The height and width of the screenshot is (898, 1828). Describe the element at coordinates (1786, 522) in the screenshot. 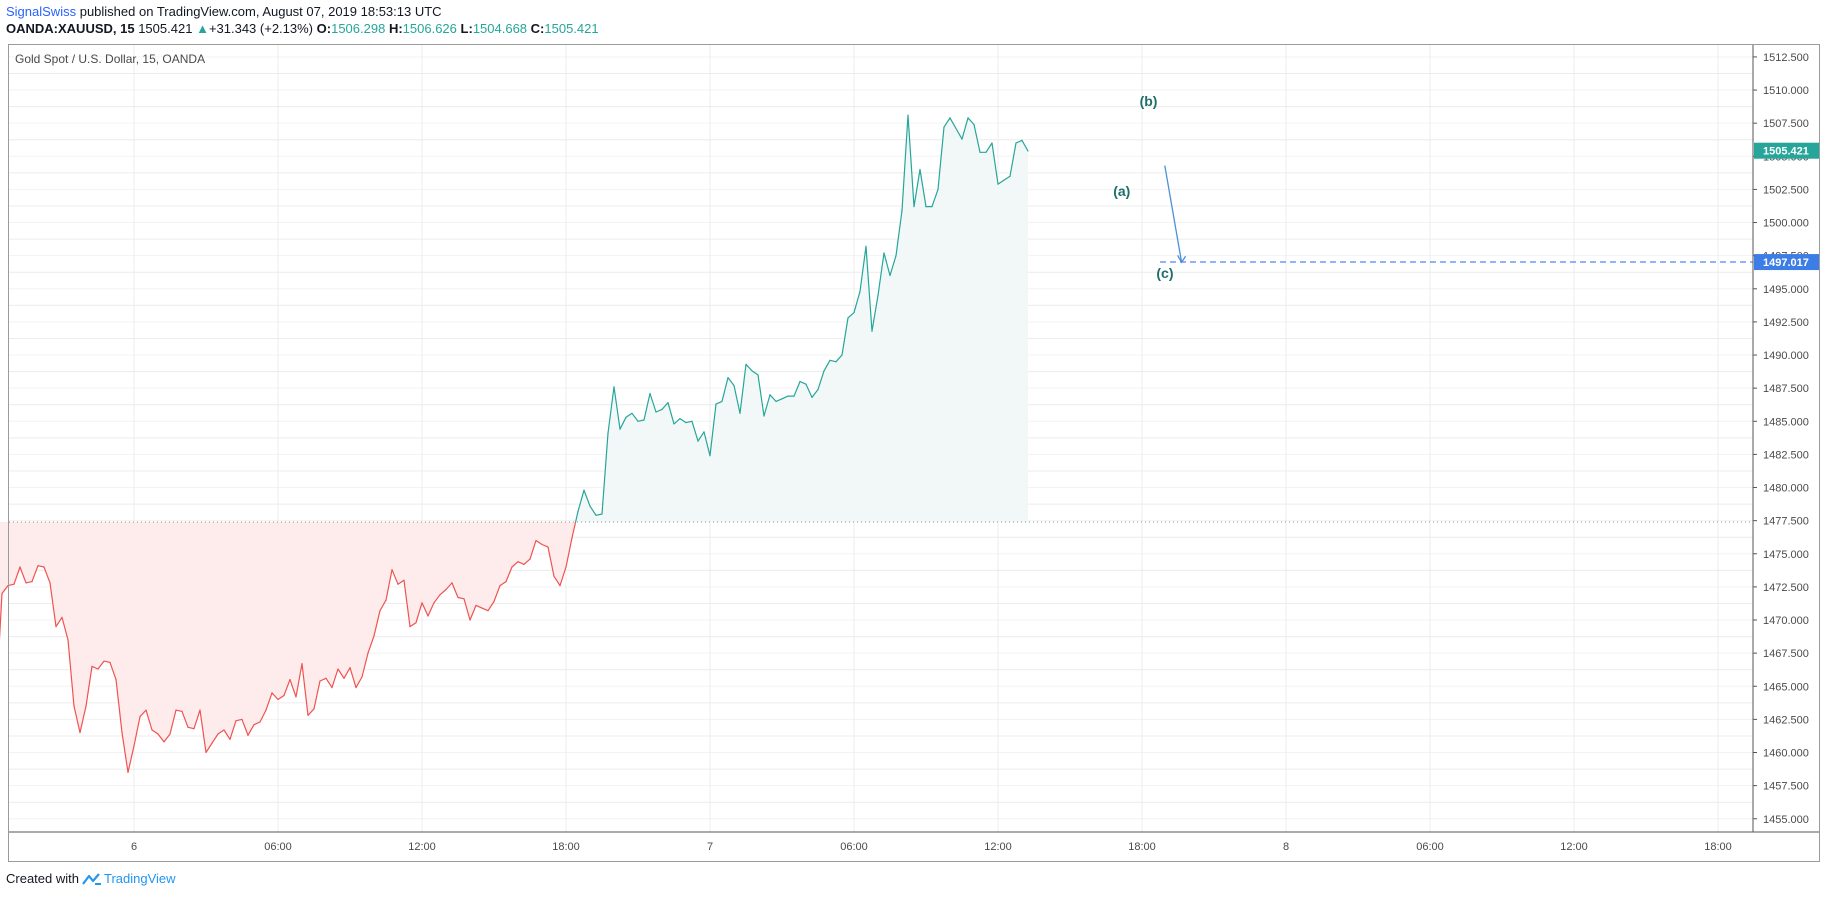

I see `price-tick-label: 1477.500` at that location.